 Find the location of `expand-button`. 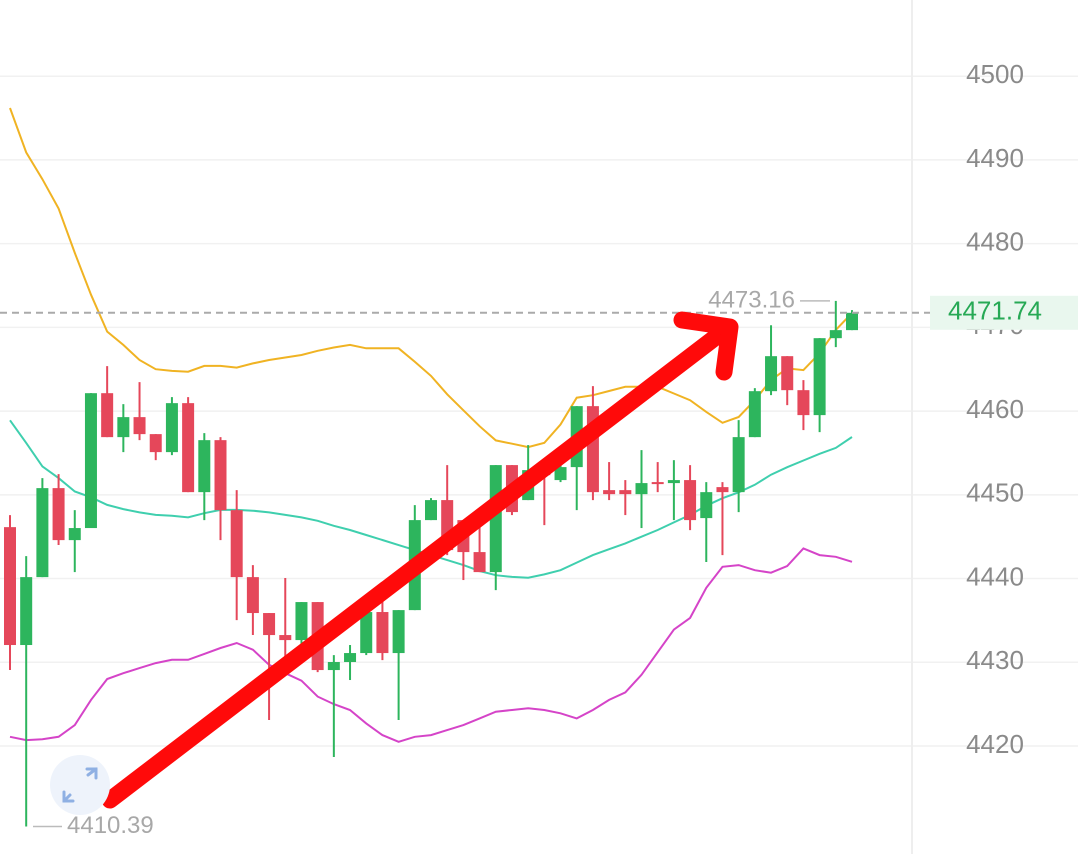

expand-button is located at coordinates (80, 785).